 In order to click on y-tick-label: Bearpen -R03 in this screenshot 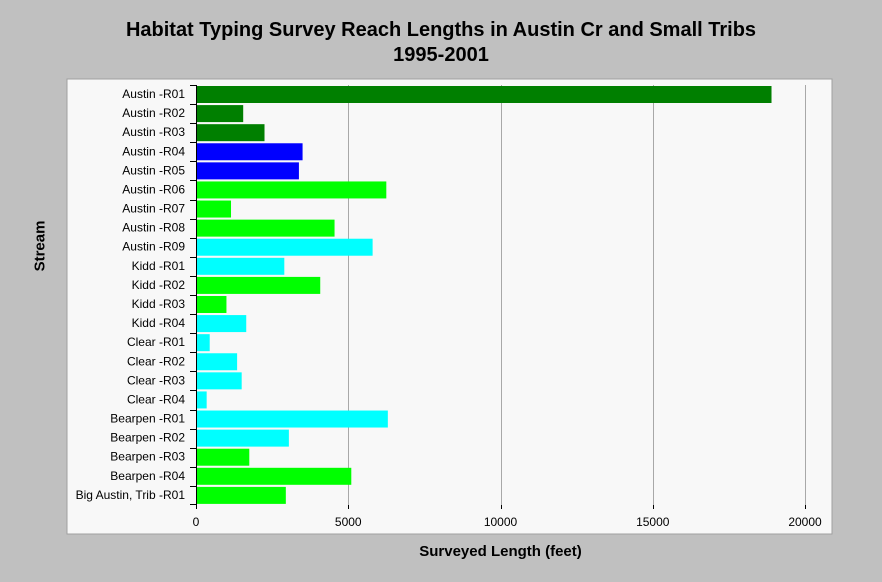, I will do `click(147, 457)`.